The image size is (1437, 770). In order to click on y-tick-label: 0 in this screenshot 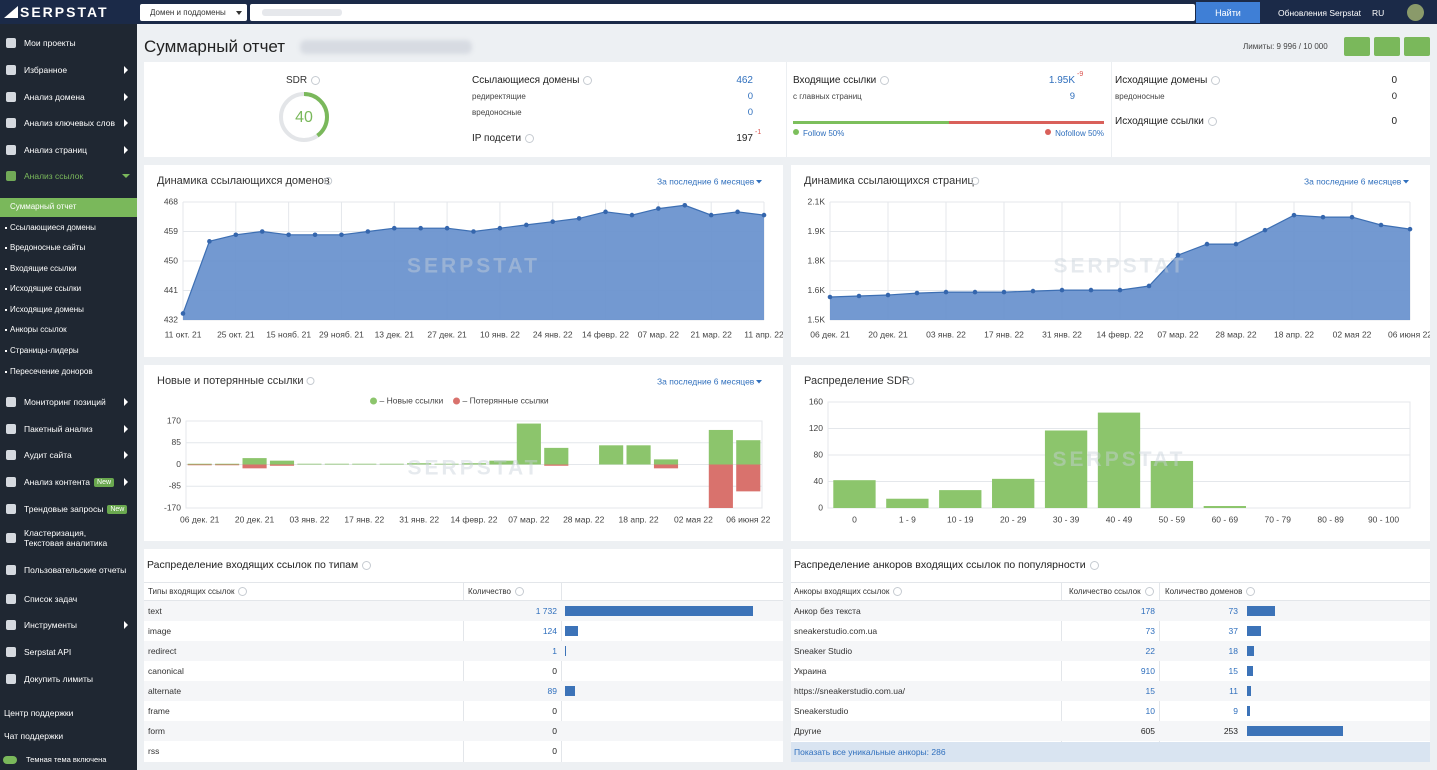, I will do `click(178, 464)`.